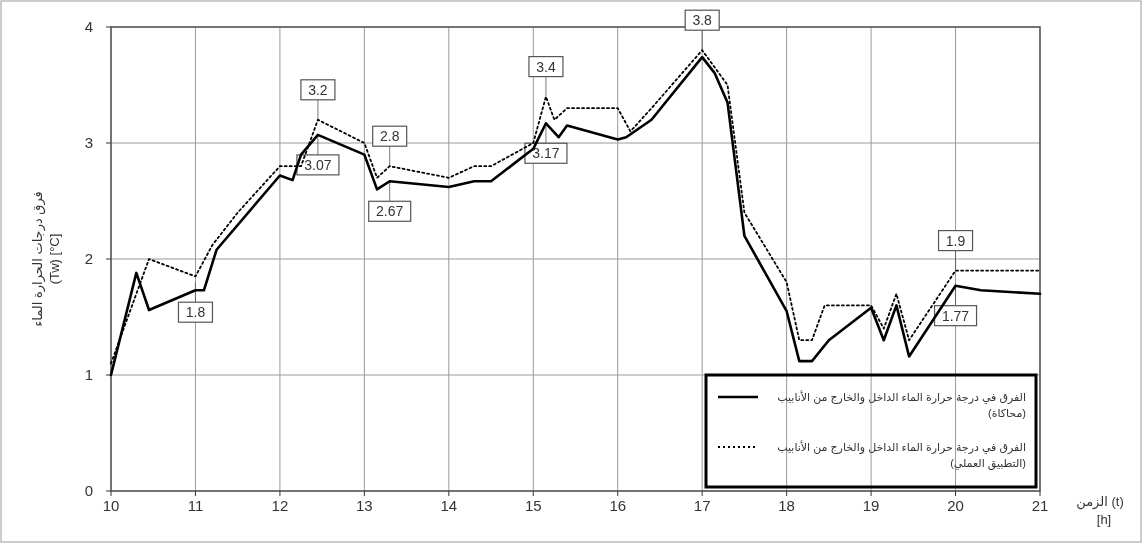 This screenshot has height=543, width=1142. What do you see at coordinates (786, 505) in the screenshot?
I see `x-tick-label: 18` at bounding box center [786, 505].